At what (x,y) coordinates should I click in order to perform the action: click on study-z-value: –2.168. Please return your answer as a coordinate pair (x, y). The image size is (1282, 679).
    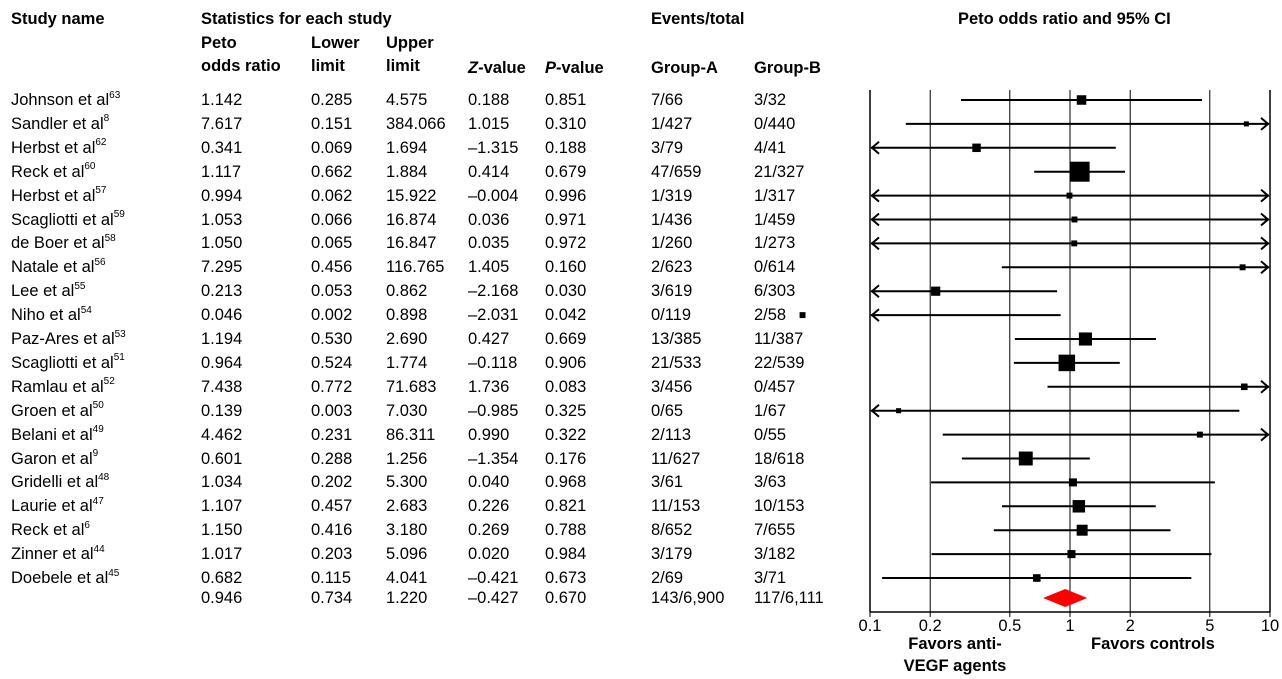
    Looking at the image, I should click on (493, 291).